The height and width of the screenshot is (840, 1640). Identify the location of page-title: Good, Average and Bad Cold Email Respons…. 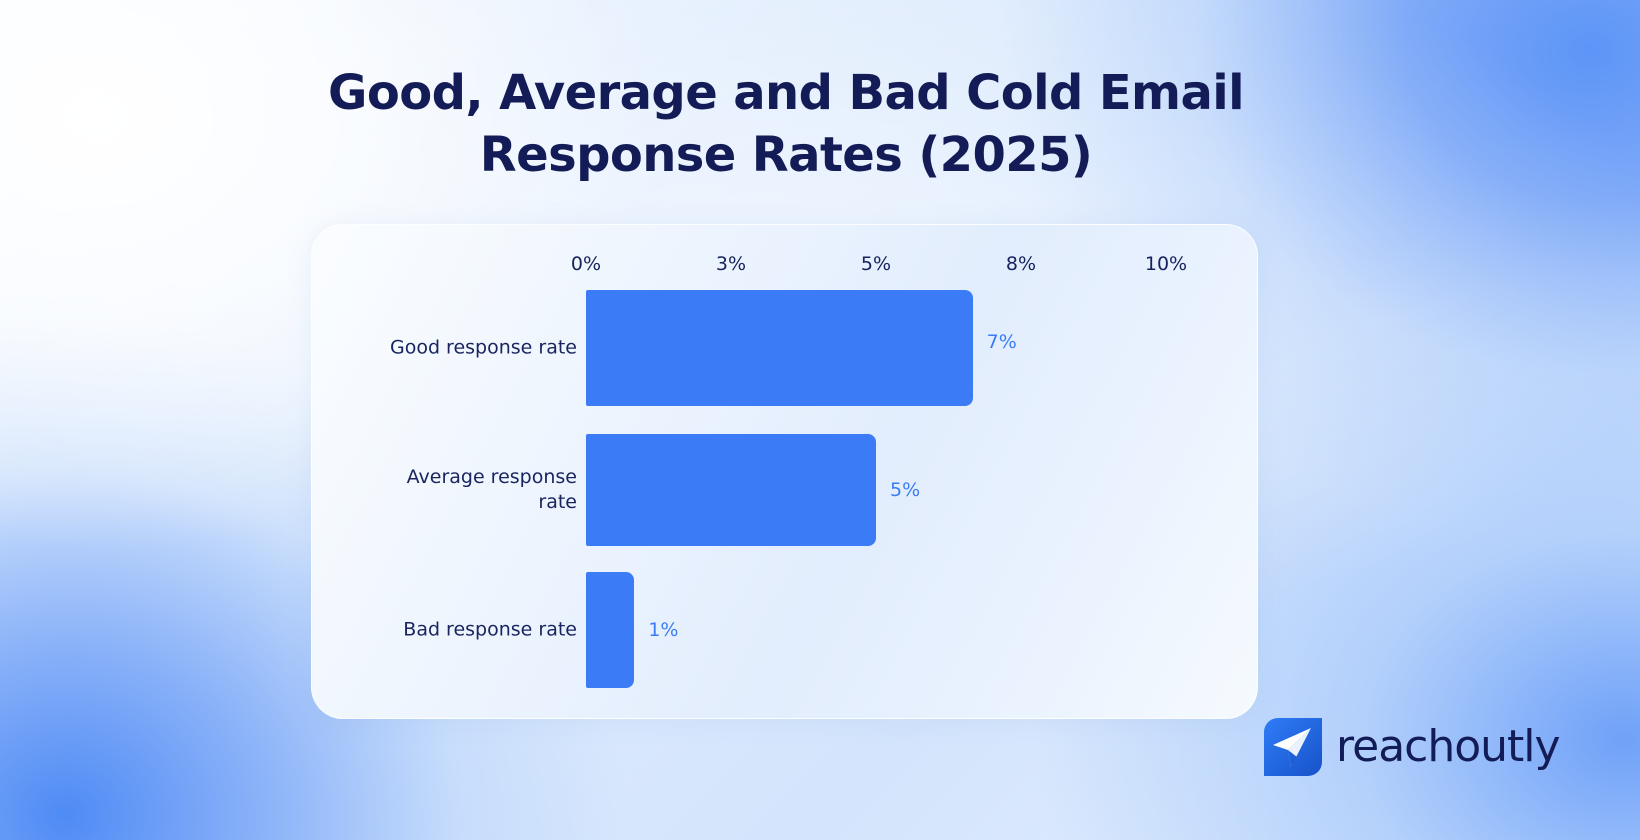
(786, 124).